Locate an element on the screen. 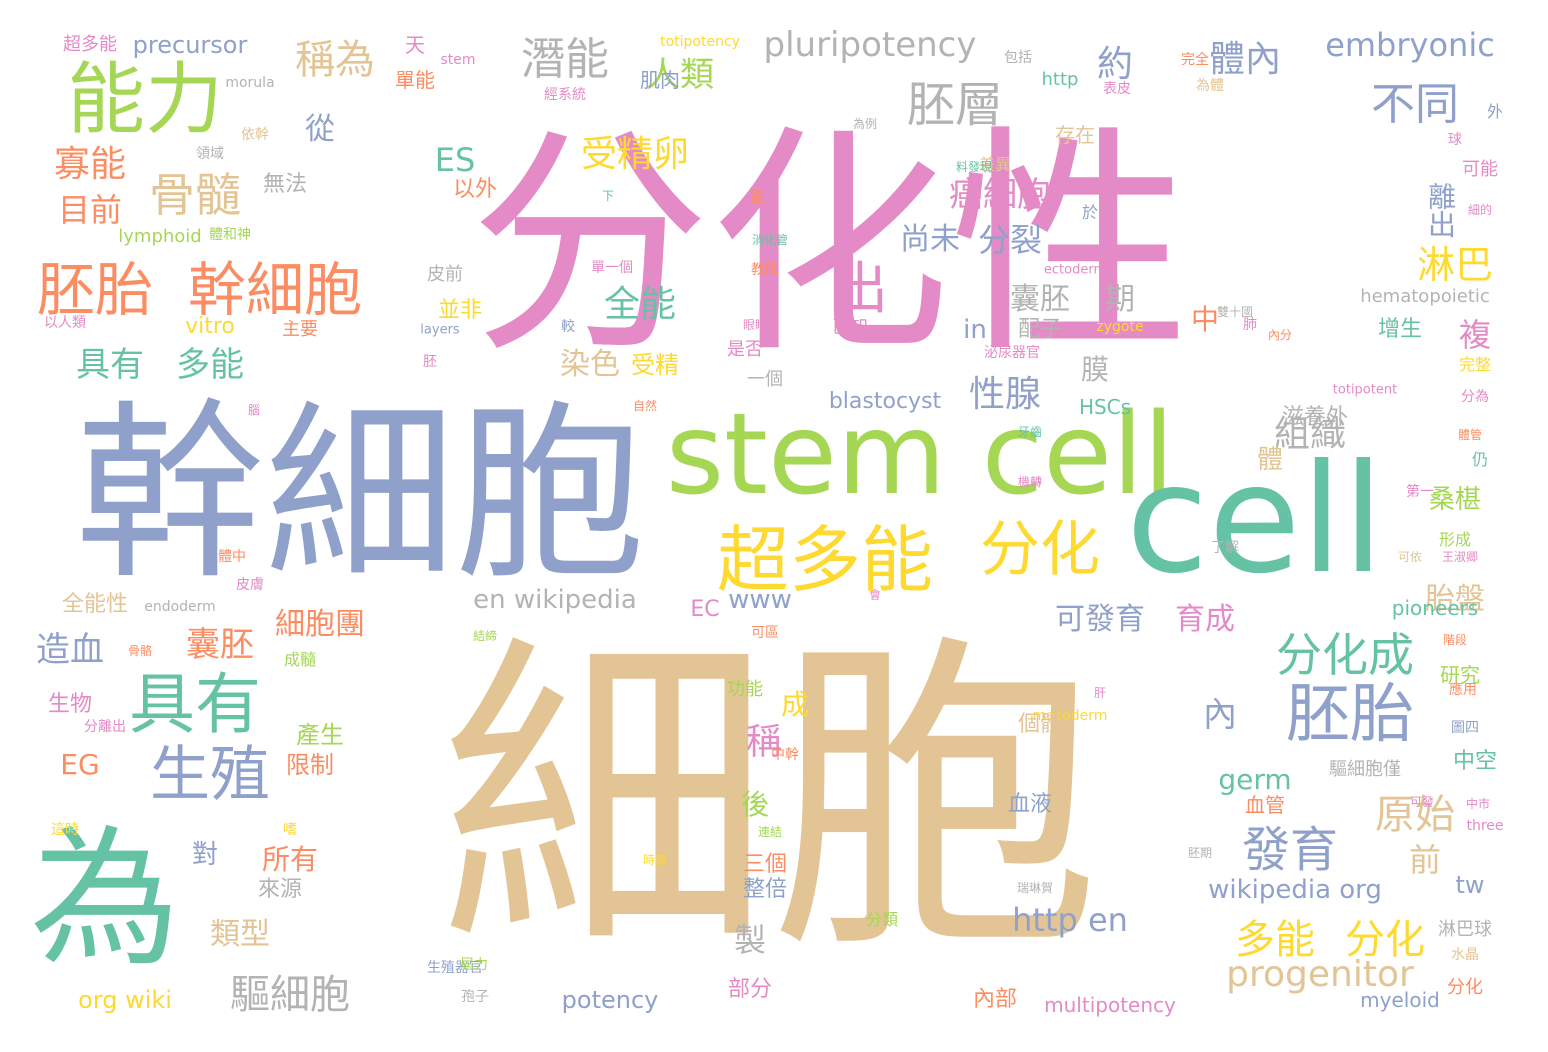 The width and height of the screenshot is (1548, 1052). word-dui: 對 is located at coordinates (205, 855).